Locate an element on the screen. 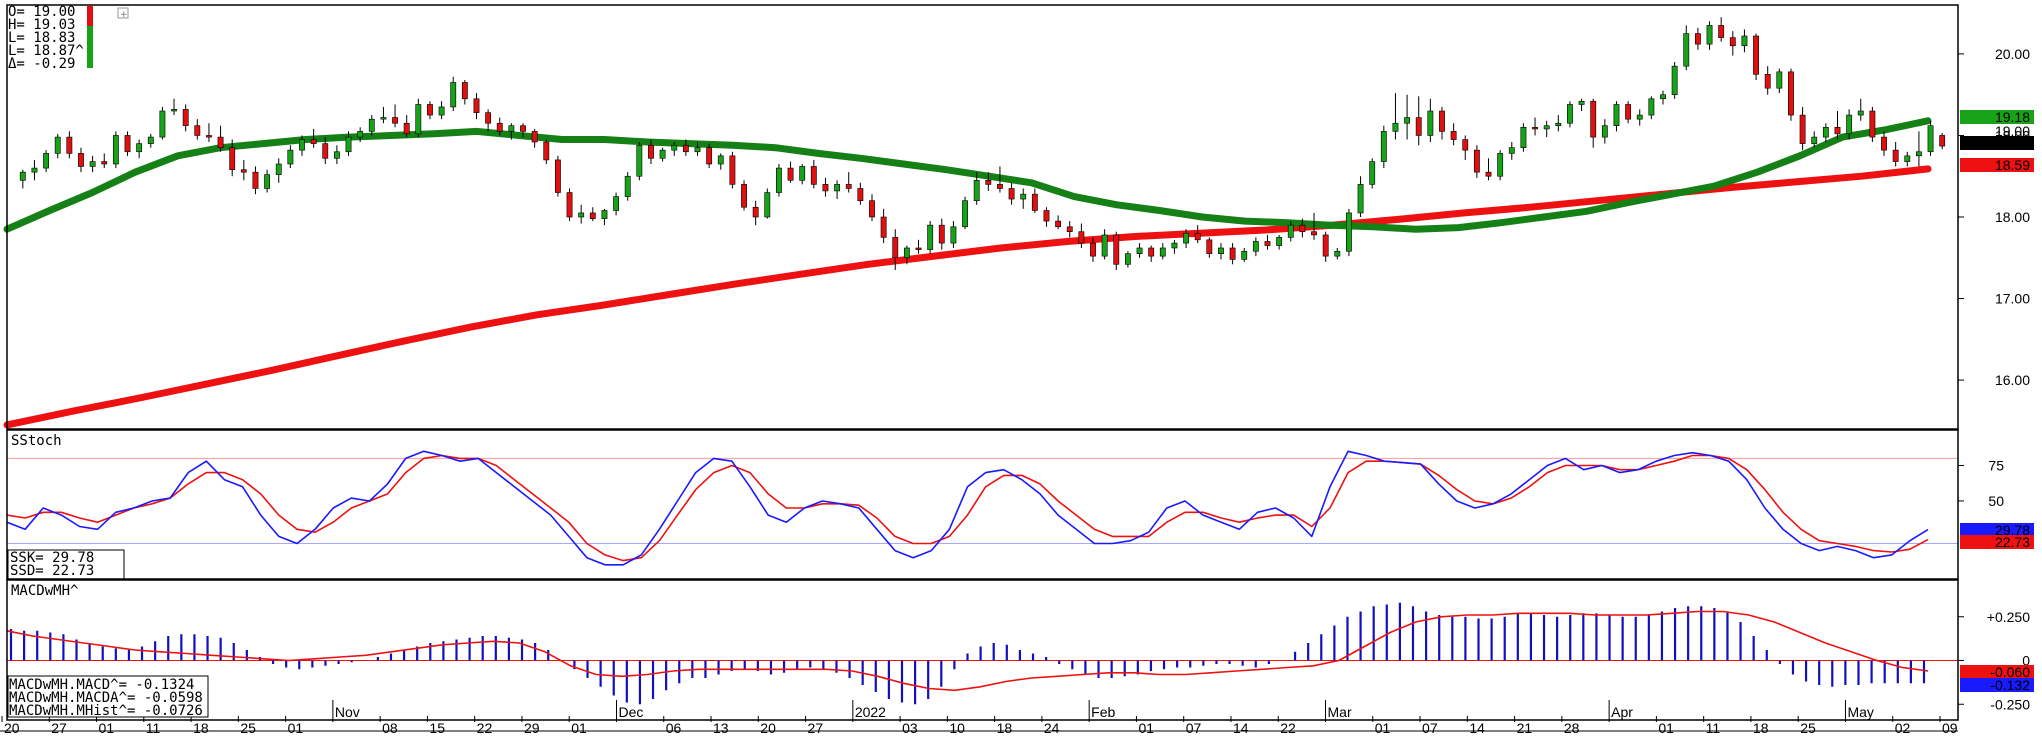  price-tick-19: 19.00 is located at coordinates (2012, 131).